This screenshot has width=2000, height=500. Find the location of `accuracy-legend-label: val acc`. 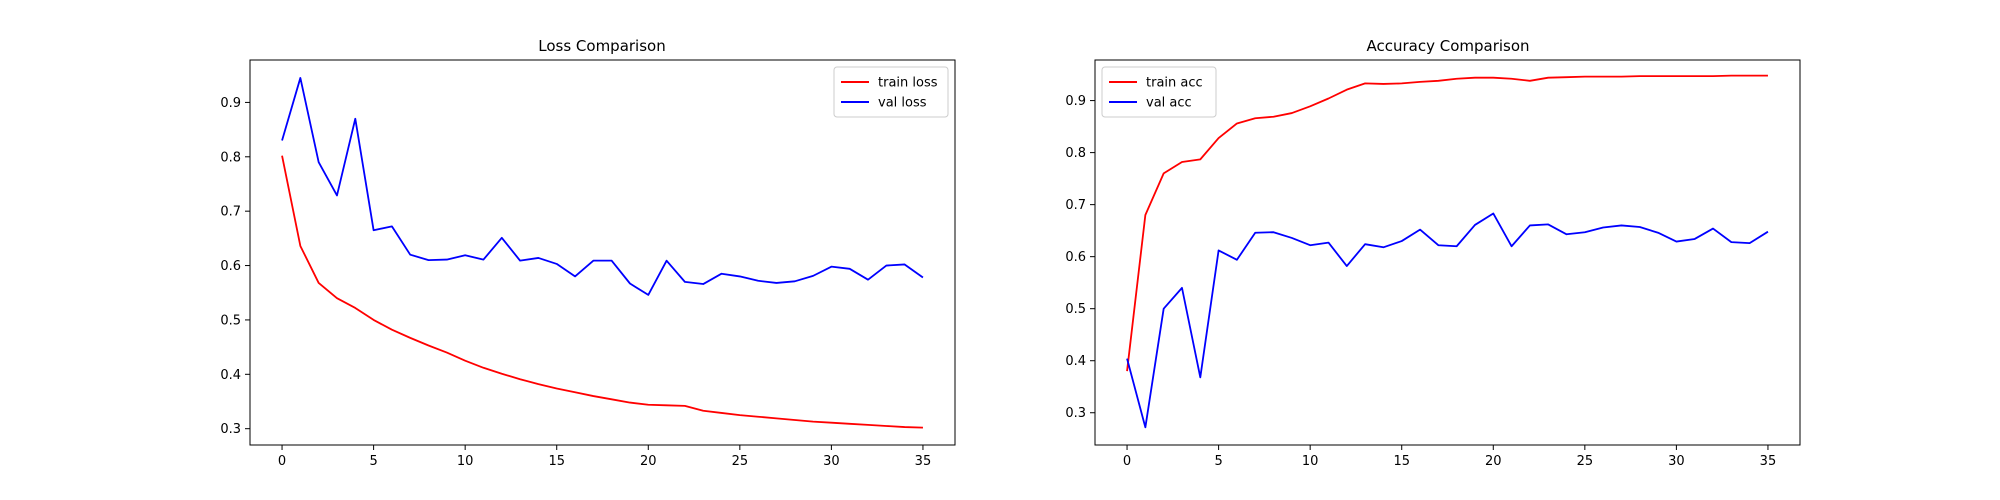

accuracy-legend-label: val acc is located at coordinates (1169, 103).